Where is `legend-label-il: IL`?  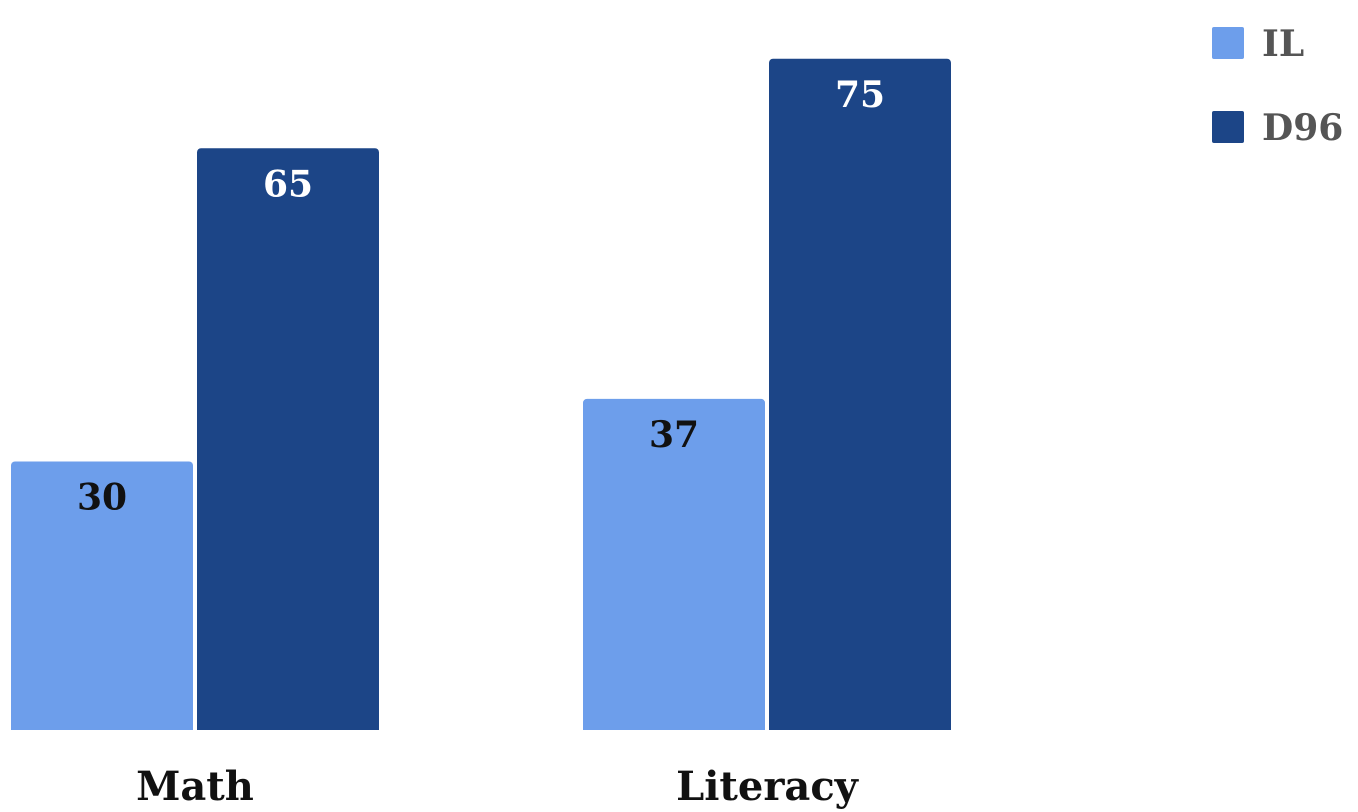 legend-label-il: IL is located at coordinates (1283, 44).